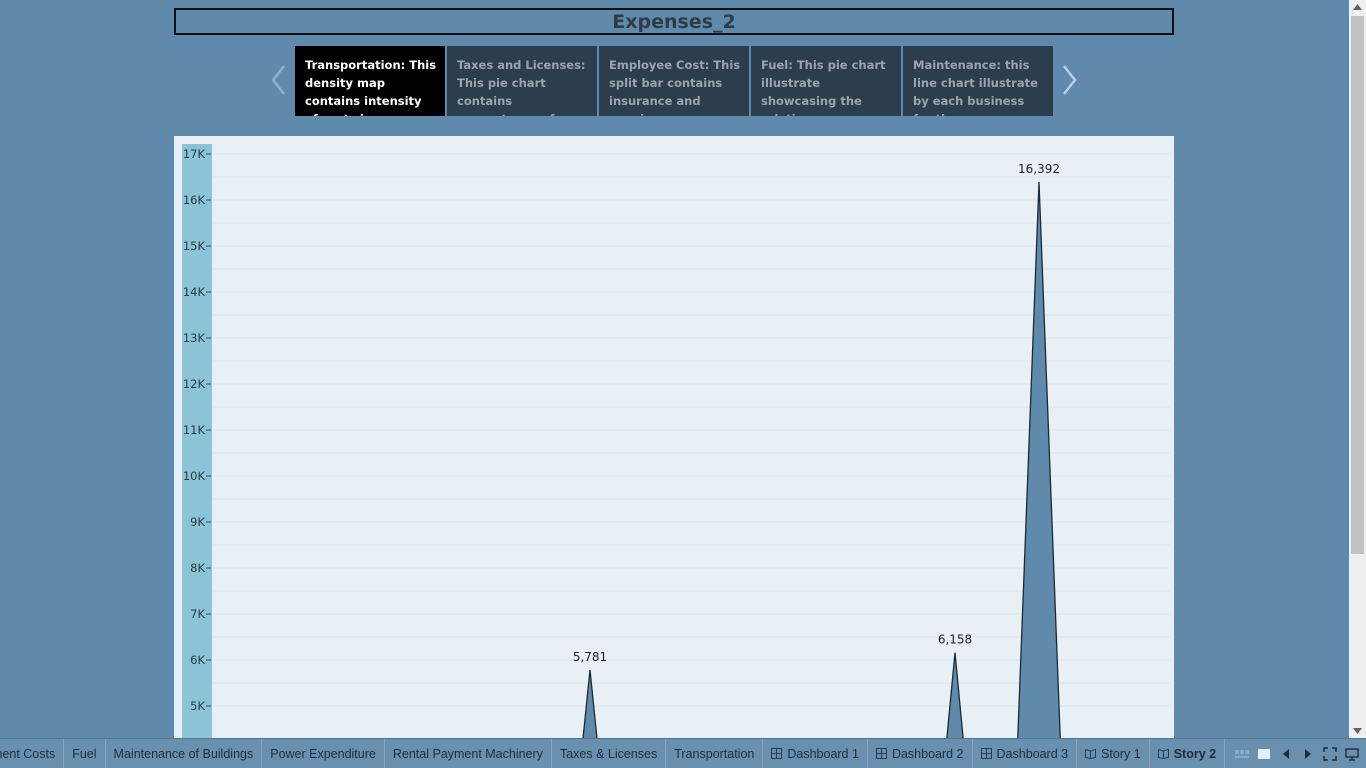 This screenshot has height=768, width=1366. I want to click on prev-story-point-button, so click(278, 80).